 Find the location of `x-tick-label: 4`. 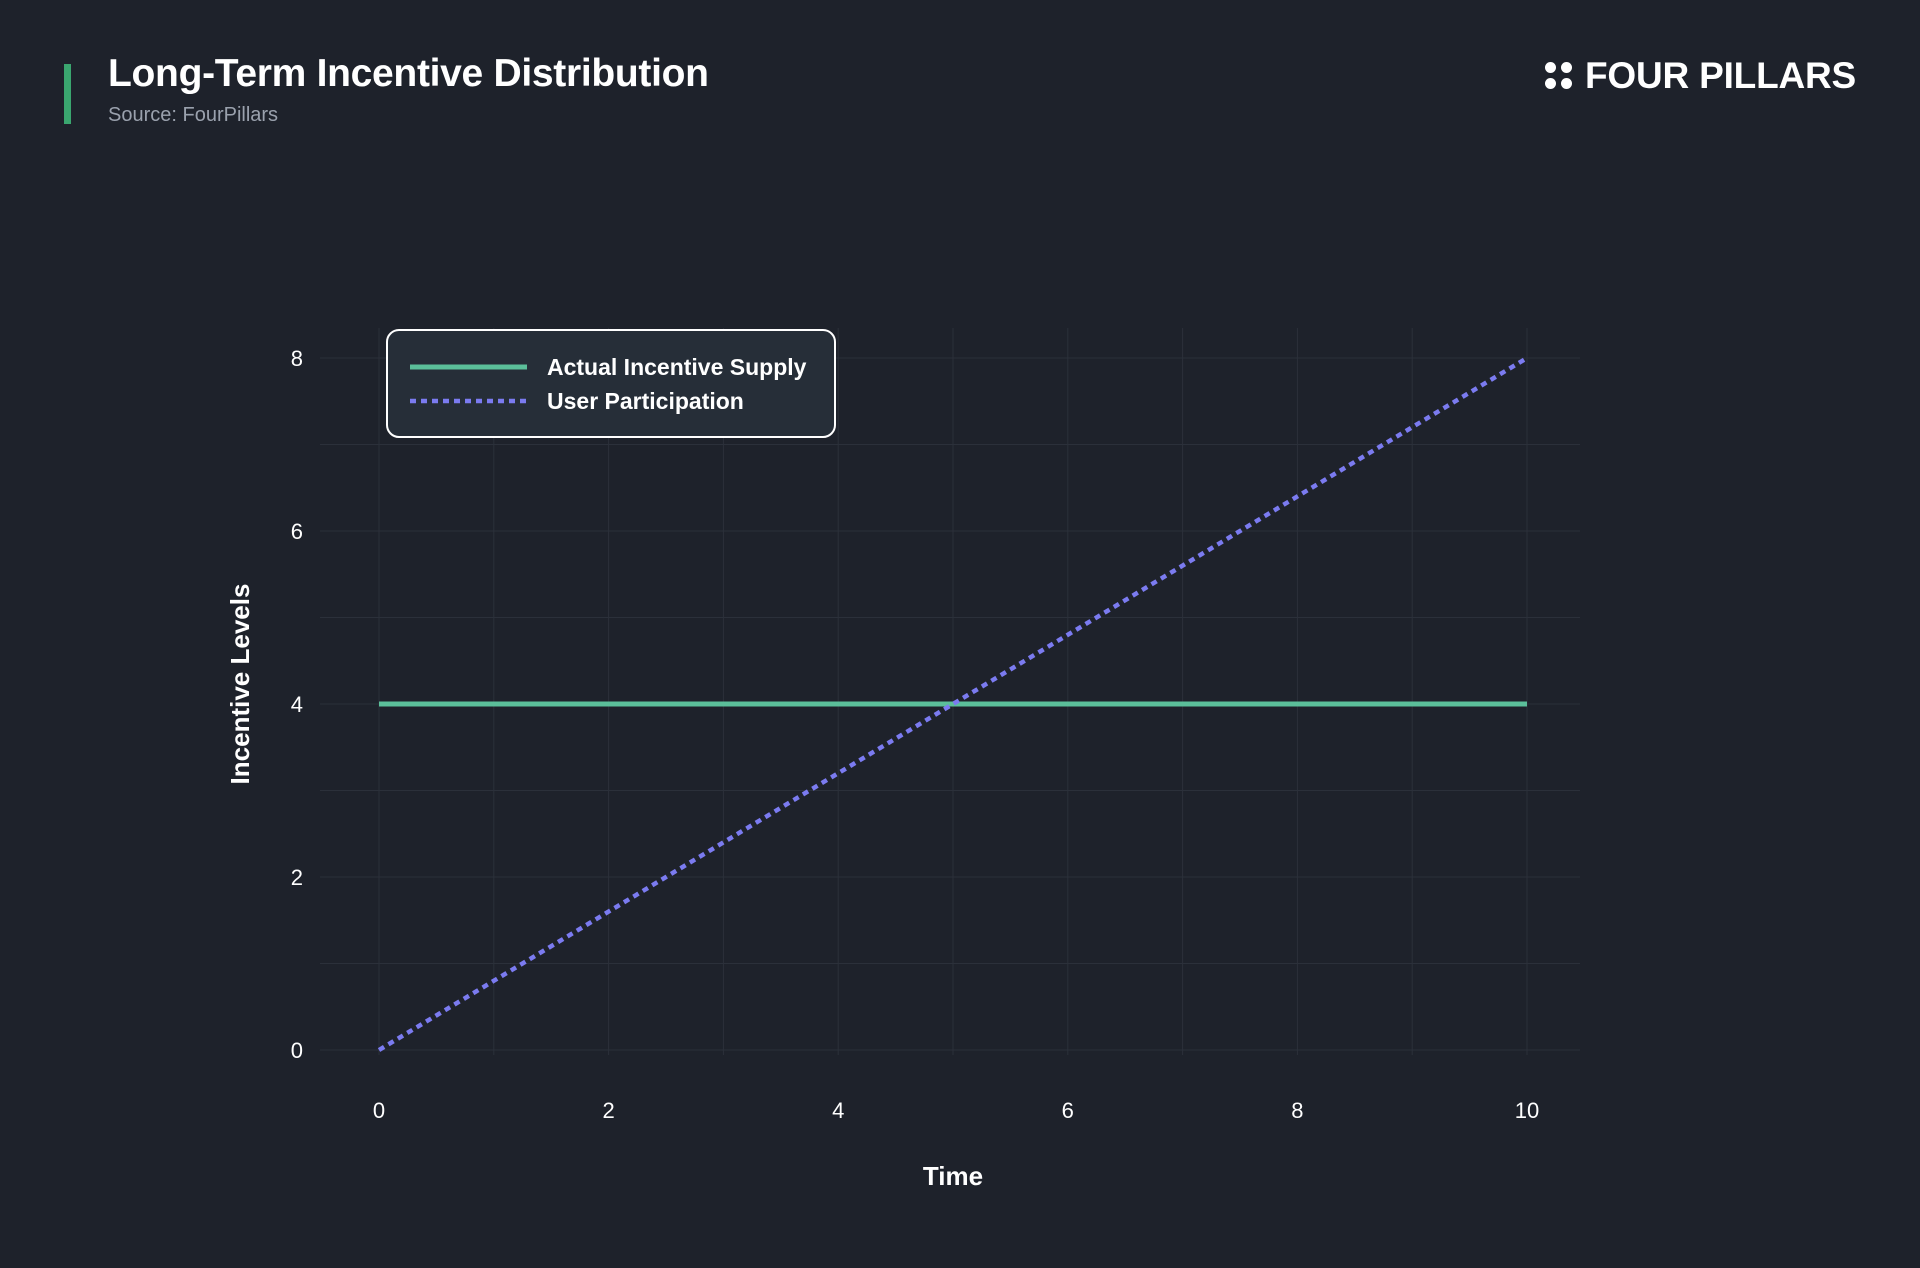

x-tick-label: 4 is located at coordinates (838, 1110).